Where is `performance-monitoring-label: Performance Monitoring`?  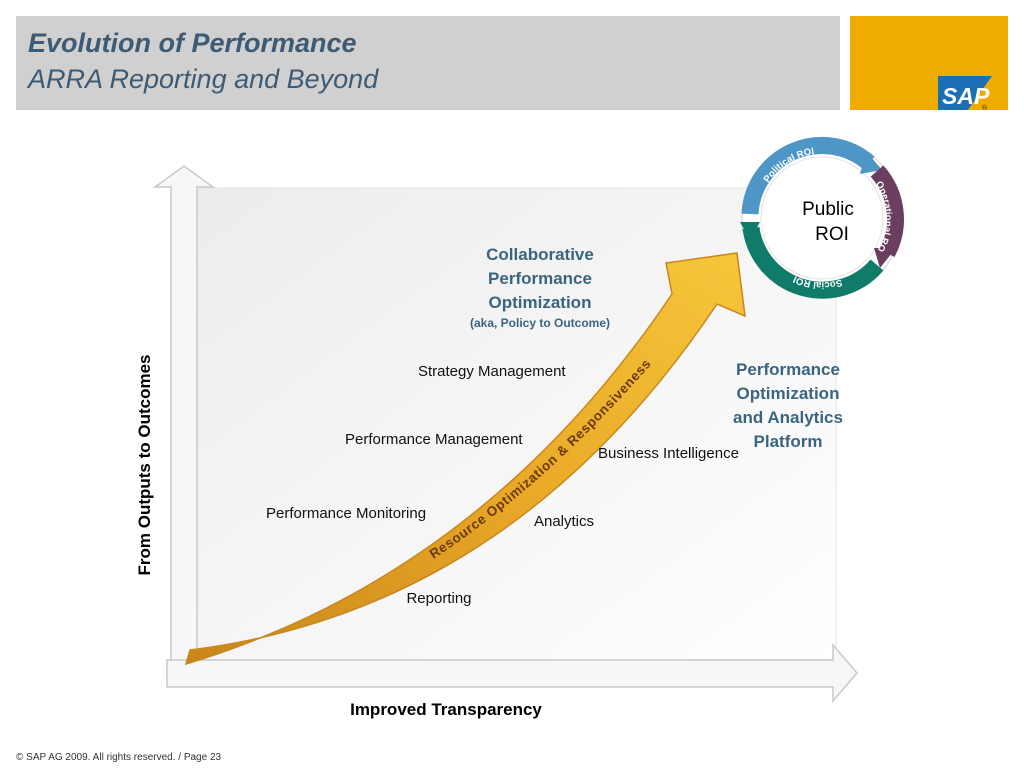 performance-monitoring-label: Performance Monitoring is located at coordinates (346, 513).